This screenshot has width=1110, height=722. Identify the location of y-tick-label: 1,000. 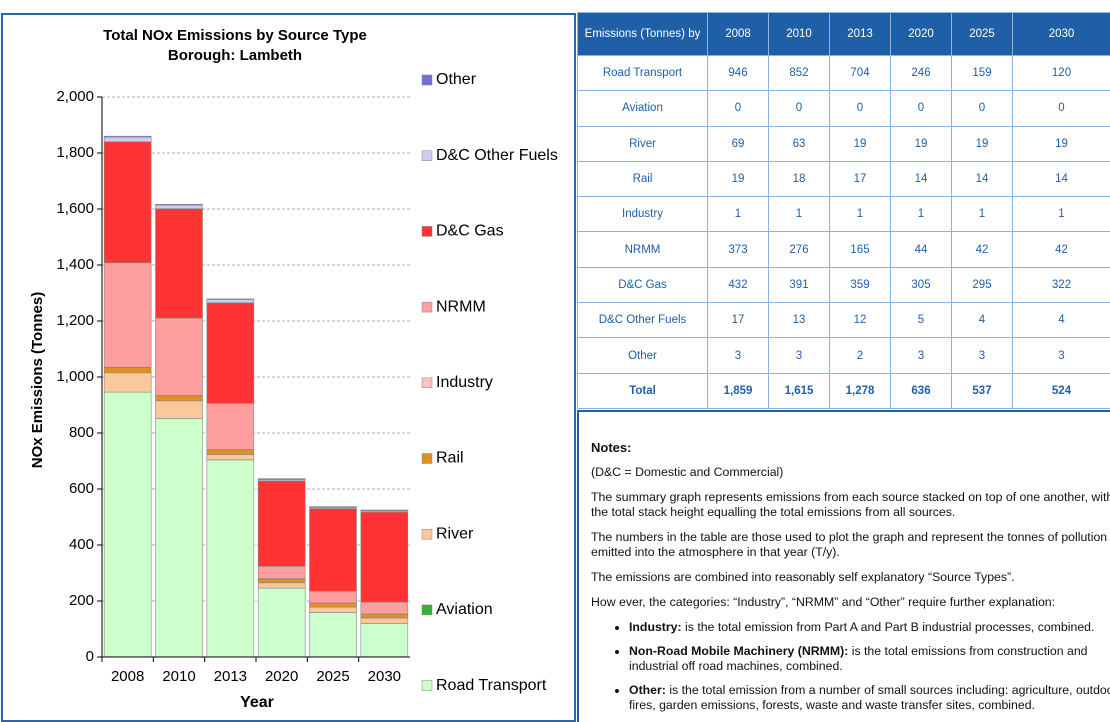
(75, 376).